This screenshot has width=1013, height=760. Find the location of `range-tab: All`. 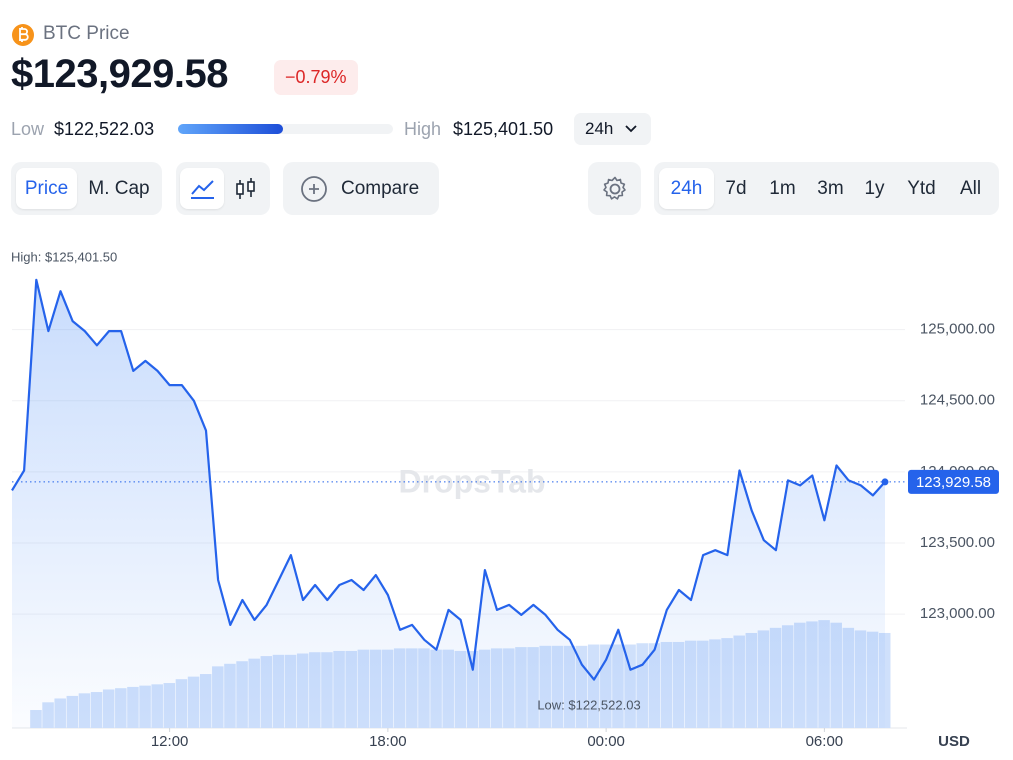

range-tab: All is located at coordinates (970, 188).